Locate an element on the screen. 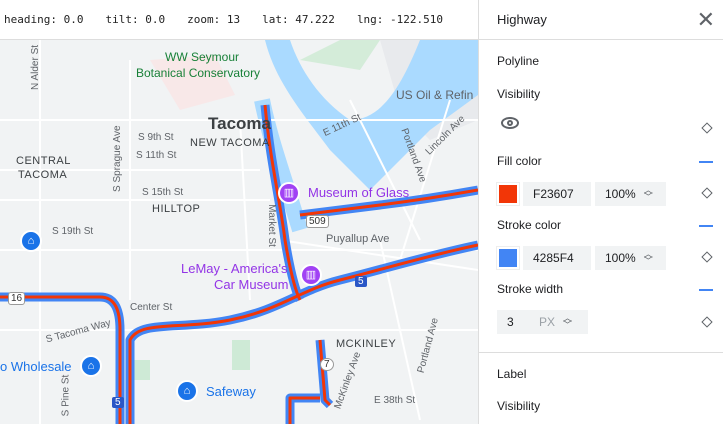 Image resolution: width=723 pixels, height=424 pixels. stroke-color-label: Stroke color is located at coordinates (529, 225).